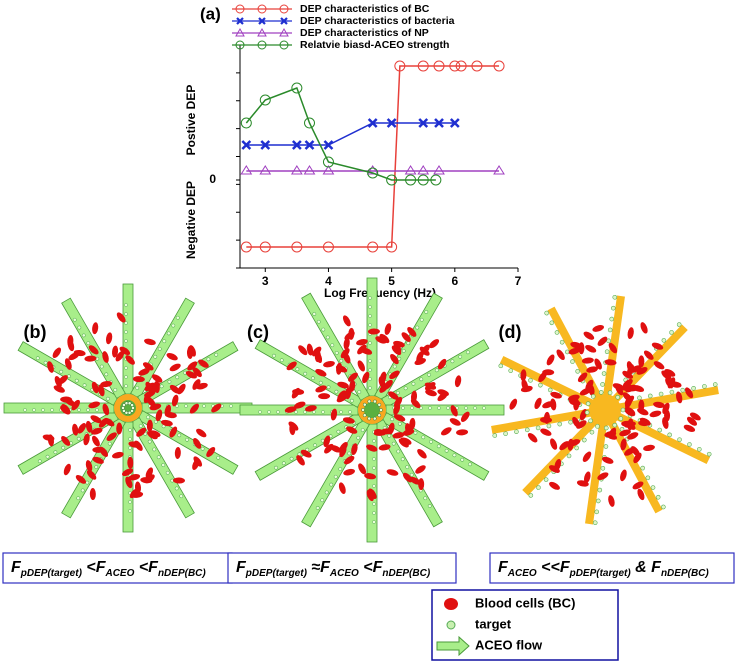  I want to click on caption: FpDEP(target) <FACEO <FnDEP(BC), so click(108, 568).